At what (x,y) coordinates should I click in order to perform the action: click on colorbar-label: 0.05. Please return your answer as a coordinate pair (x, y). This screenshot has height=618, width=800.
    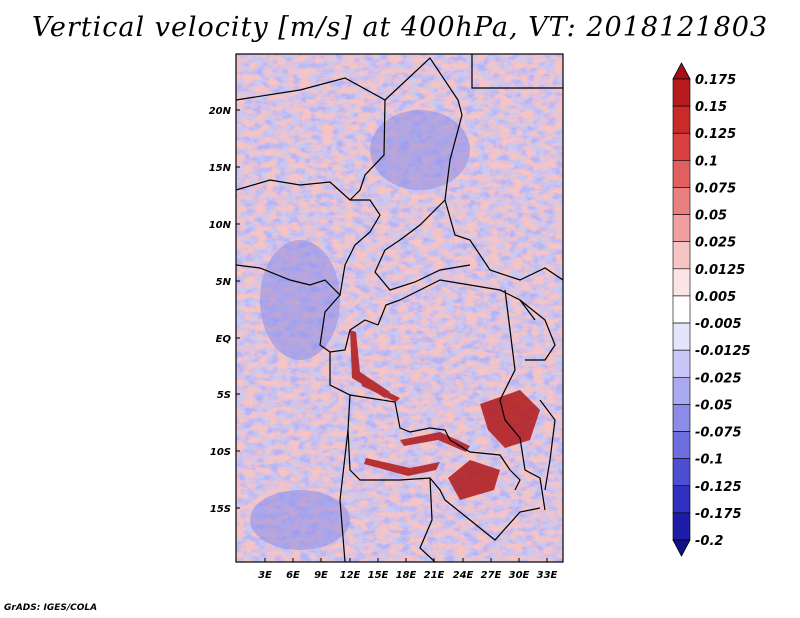
    Looking at the image, I should click on (711, 216).